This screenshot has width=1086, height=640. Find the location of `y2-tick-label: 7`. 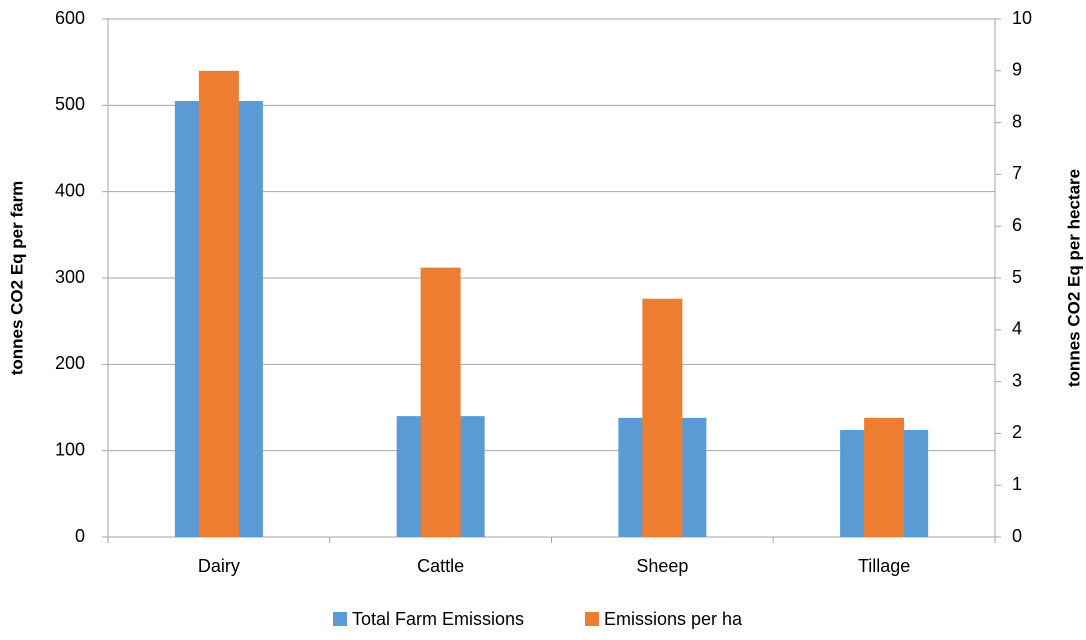

y2-tick-label: 7 is located at coordinates (1017, 173).